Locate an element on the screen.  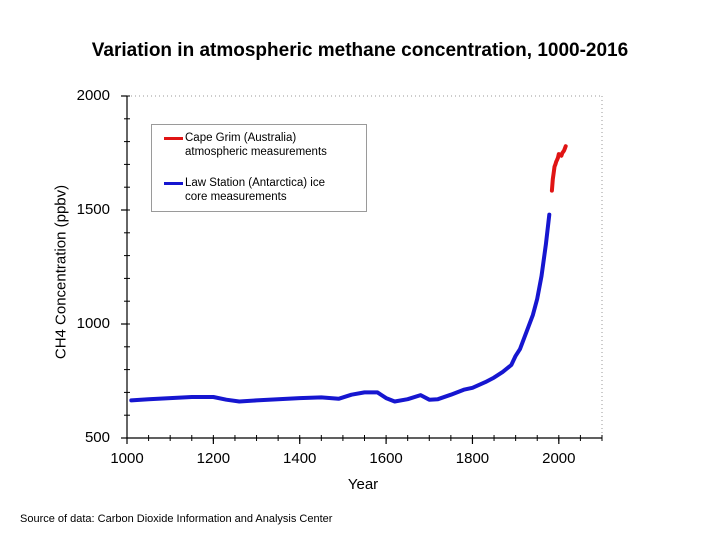
x-tick-label: 1400 is located at coordinates (300, 458).